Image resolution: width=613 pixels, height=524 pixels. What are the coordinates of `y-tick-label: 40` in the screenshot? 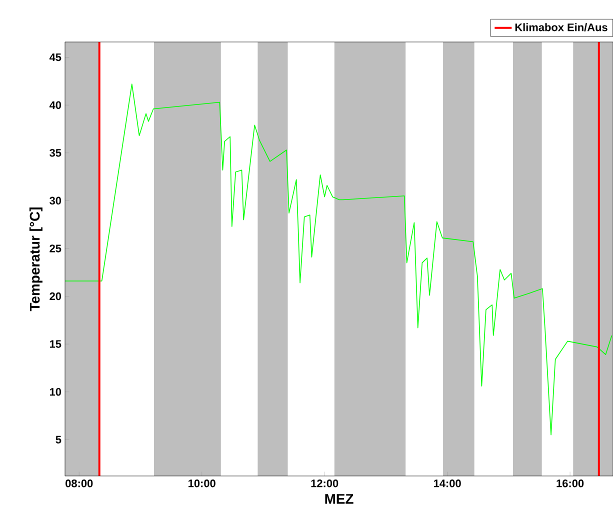 It's located at (55, 105).